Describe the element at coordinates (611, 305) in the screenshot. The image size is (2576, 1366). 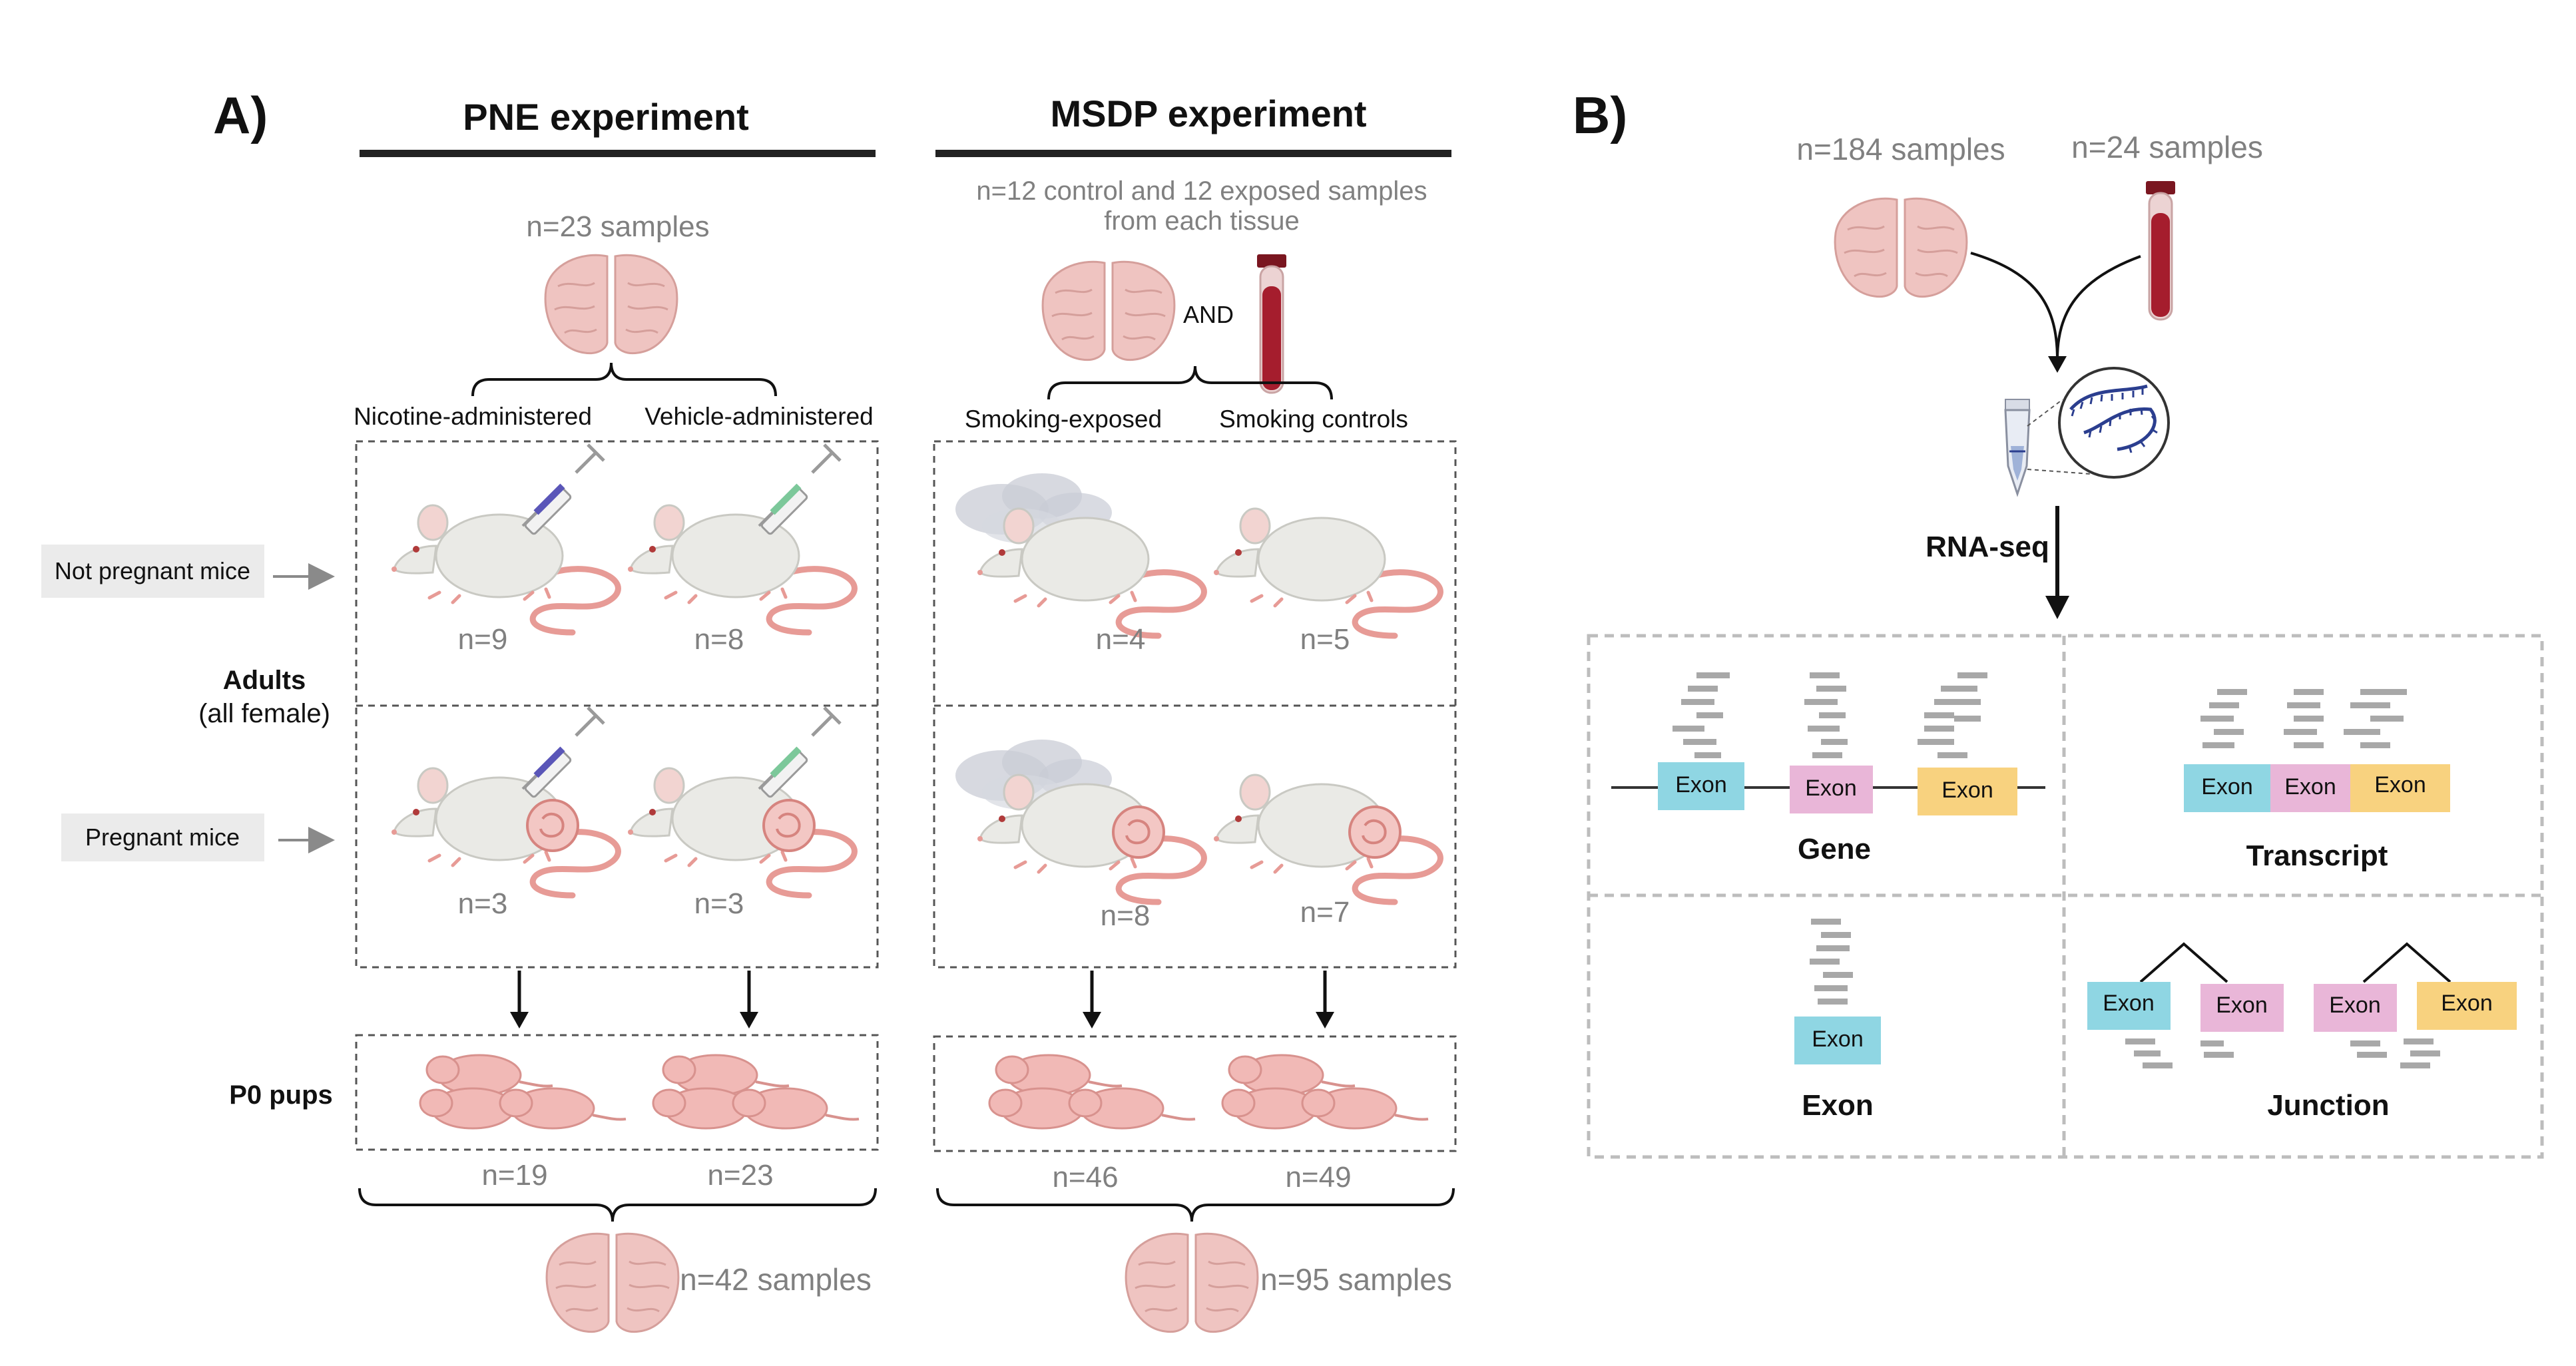
I see `pne-brain-icon` at that location.